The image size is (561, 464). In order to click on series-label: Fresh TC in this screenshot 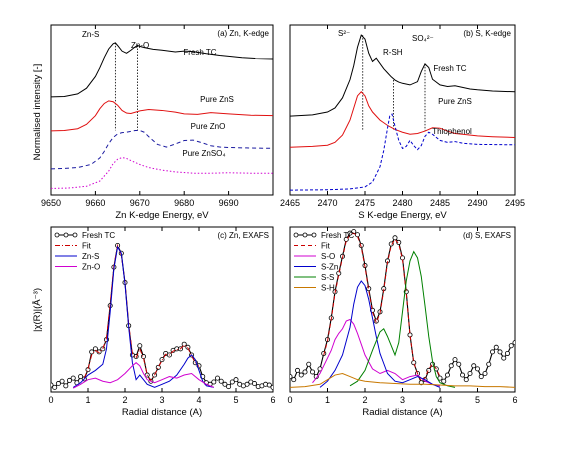, I will do `click(199, 52)`.